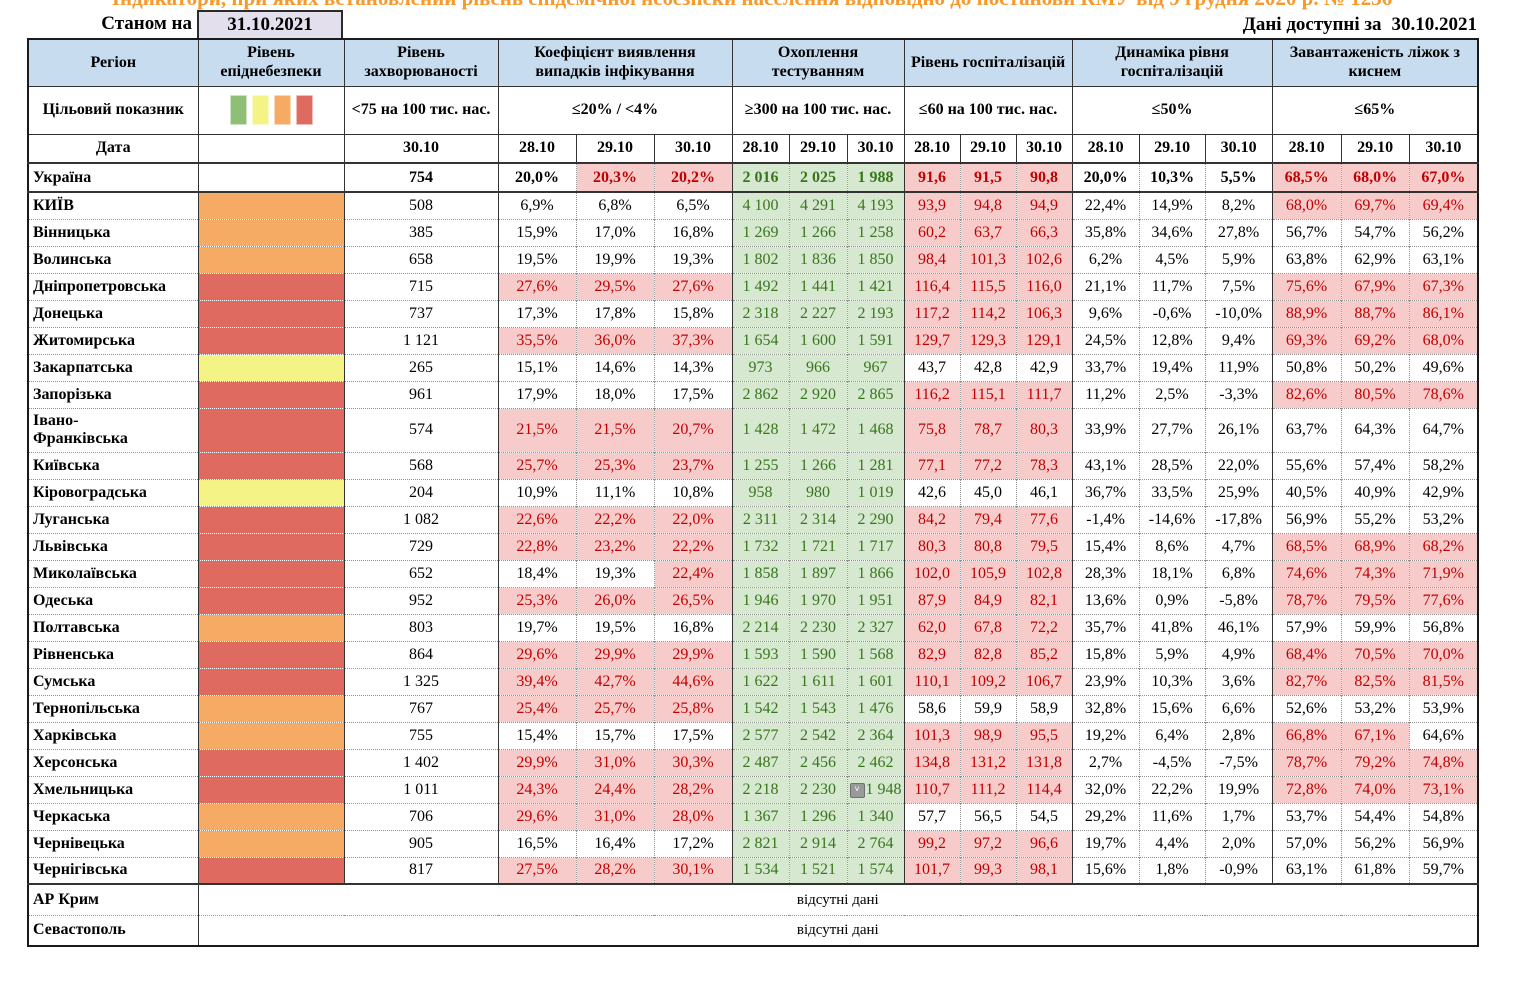  I want to click on oxygen-beds-value: 70,0%, so click(1443, 654).